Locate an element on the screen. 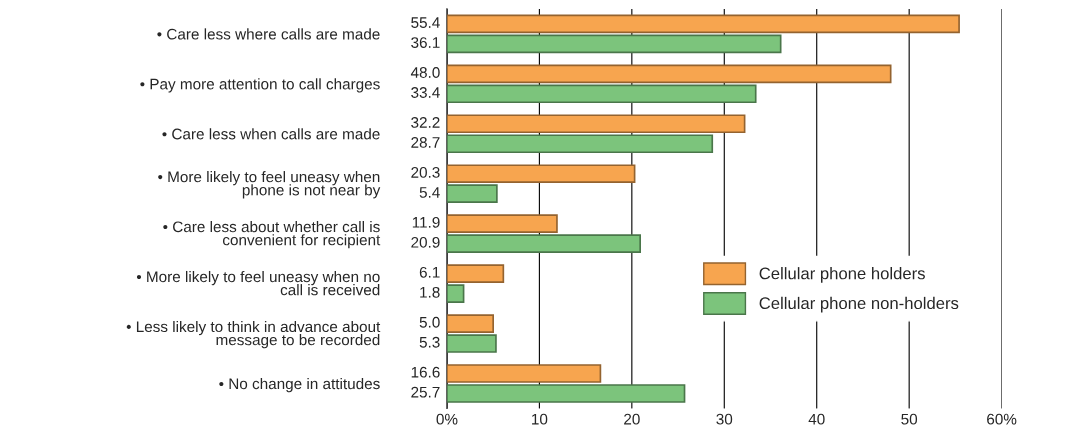 This screenshot has height=444, width=1077. y-tick-label: • Care less when calls are made is located at coordinates (271, 134).